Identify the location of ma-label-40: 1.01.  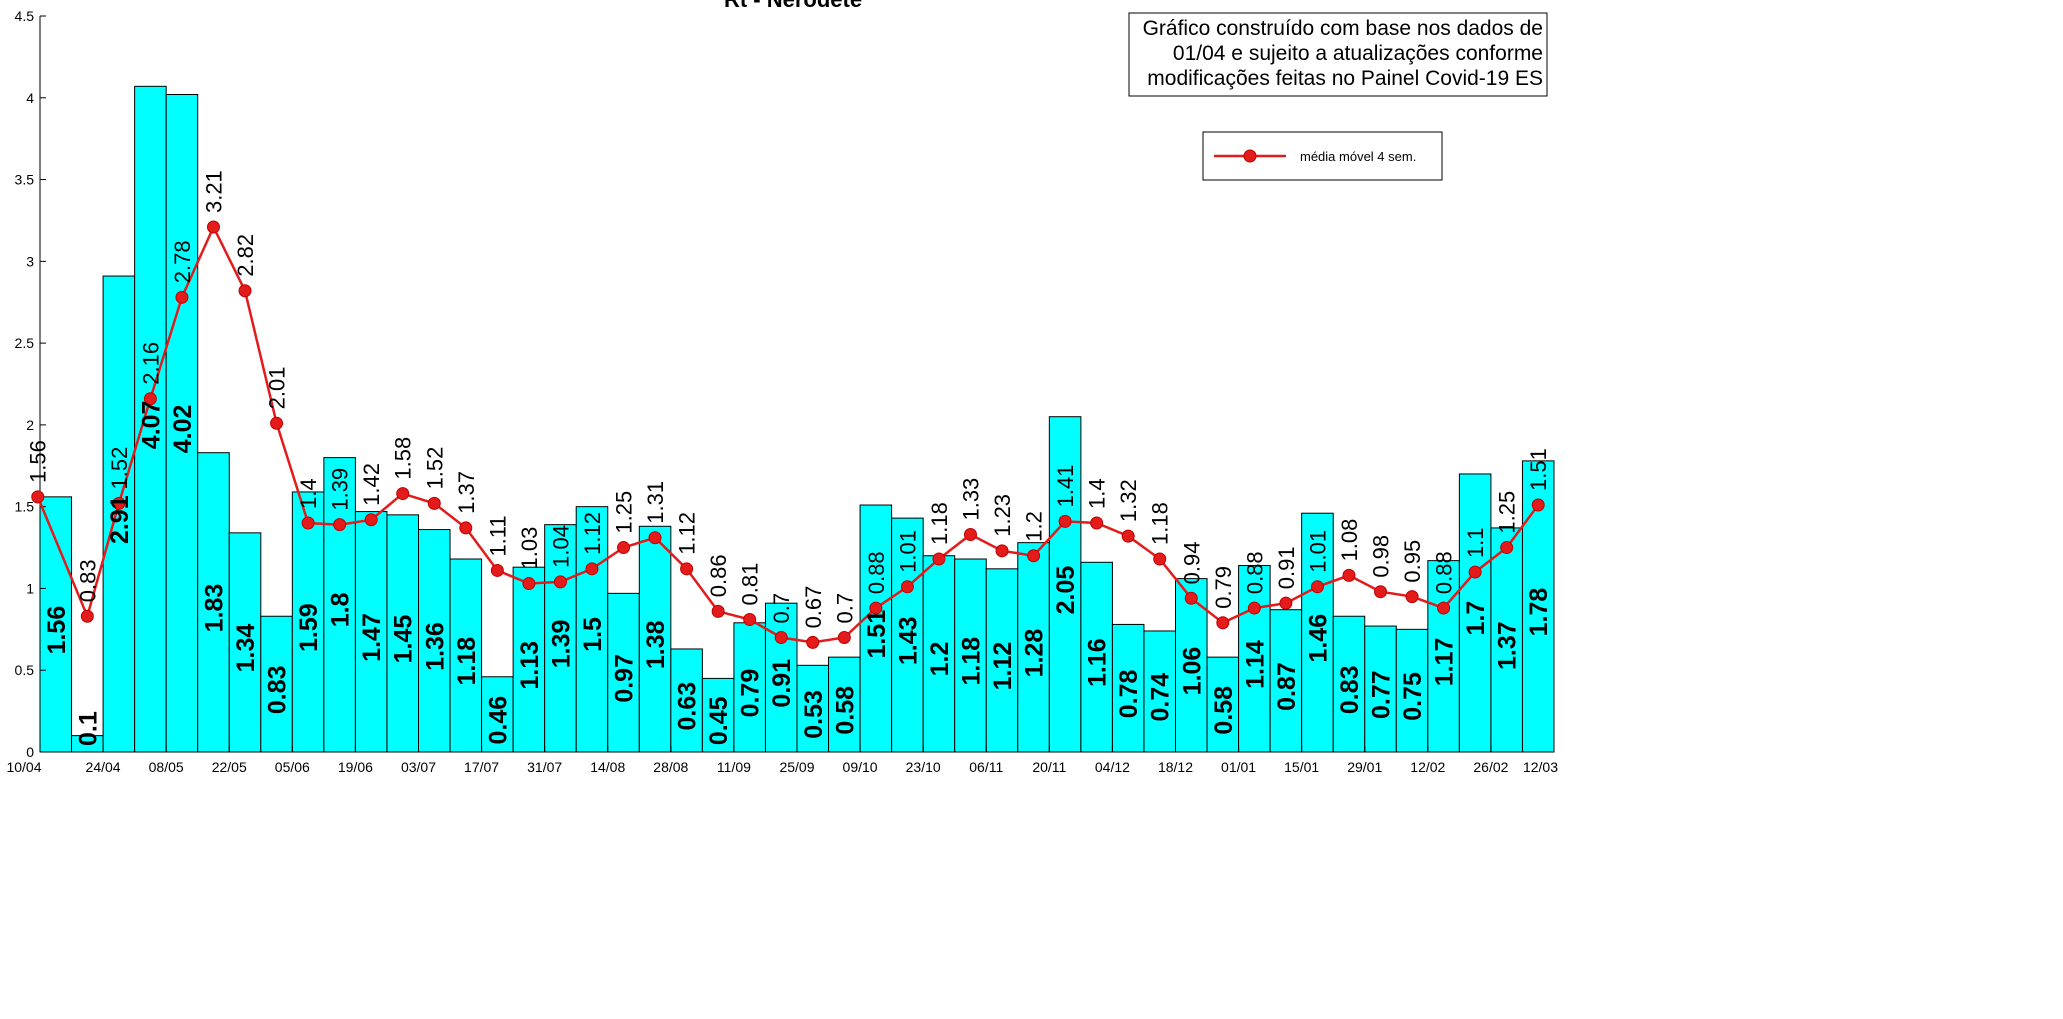
(1317, 551).